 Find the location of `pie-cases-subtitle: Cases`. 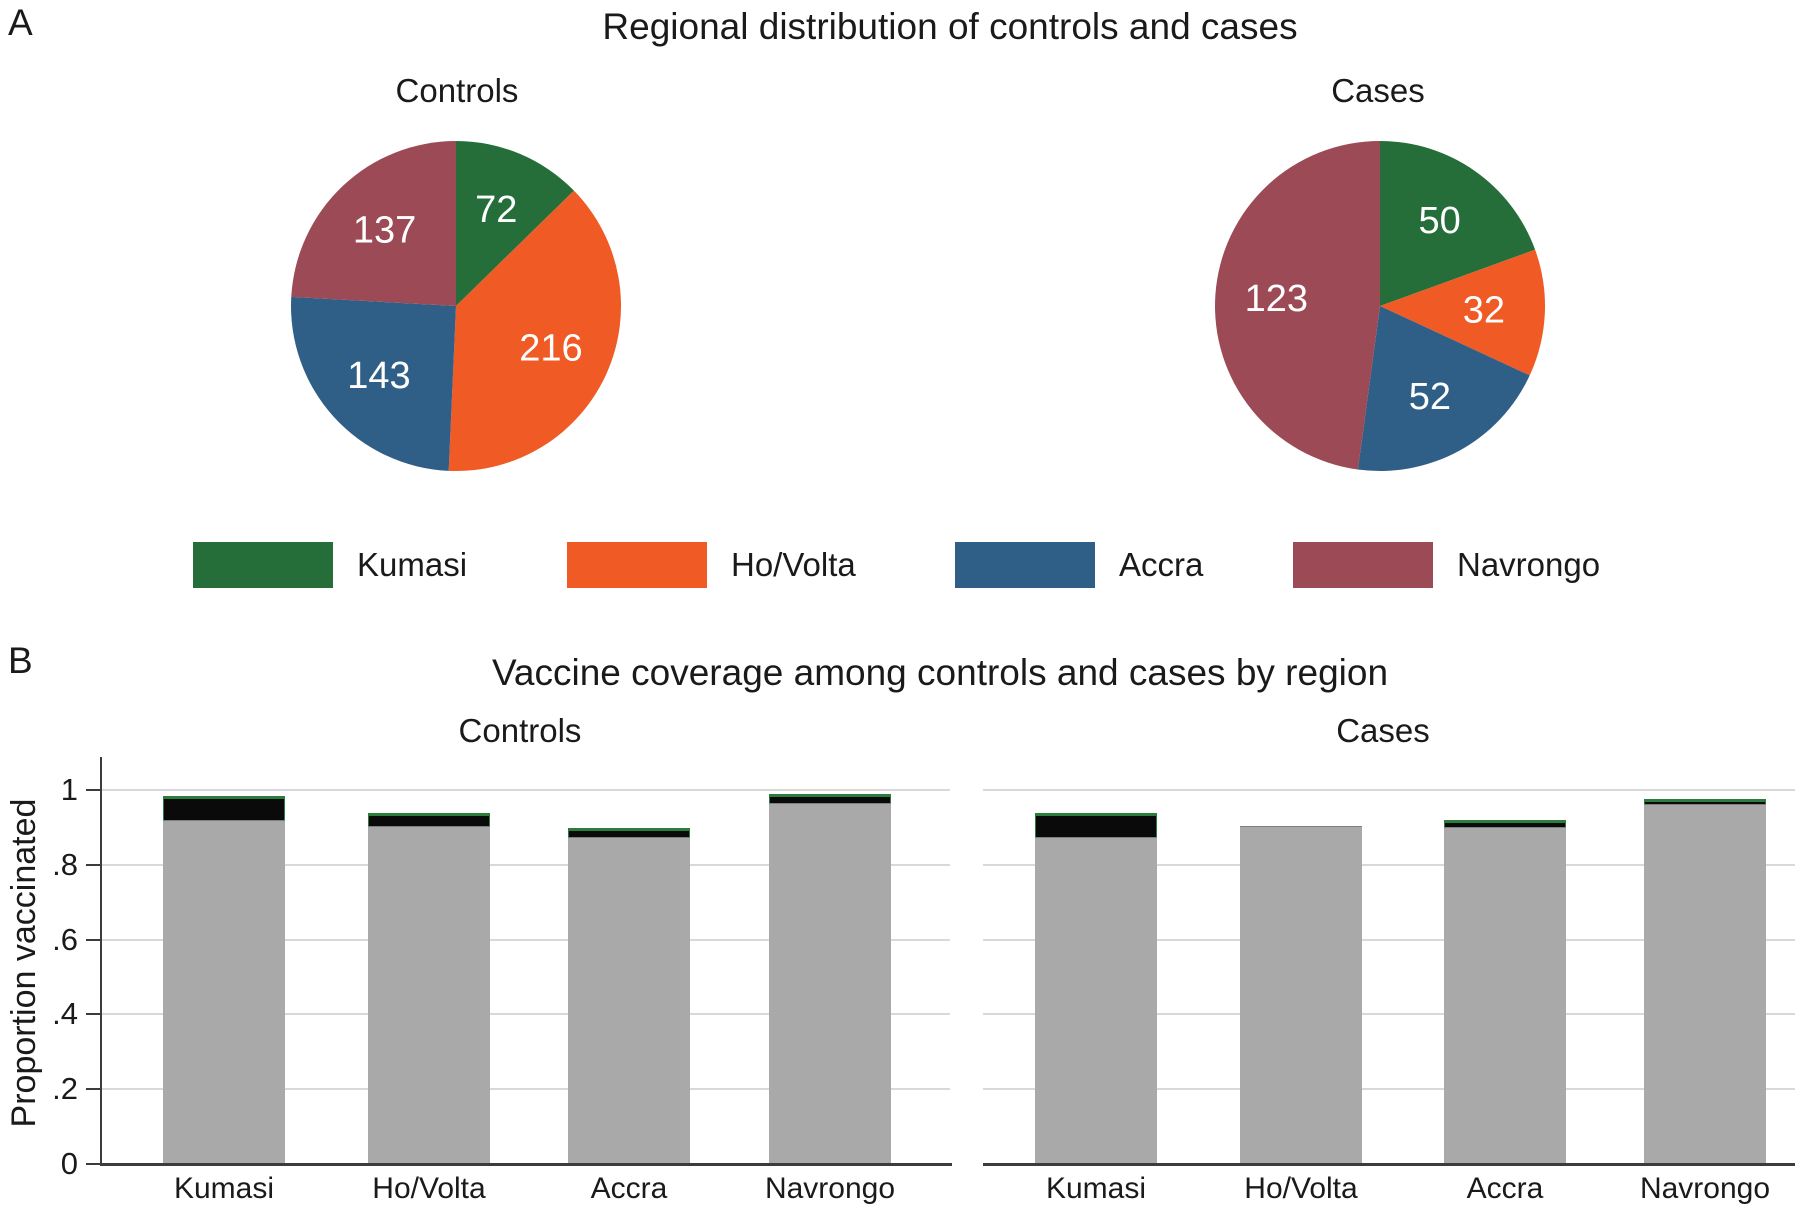

pie-cases-subtitle: Cases is located at coordinates (1378, 90).